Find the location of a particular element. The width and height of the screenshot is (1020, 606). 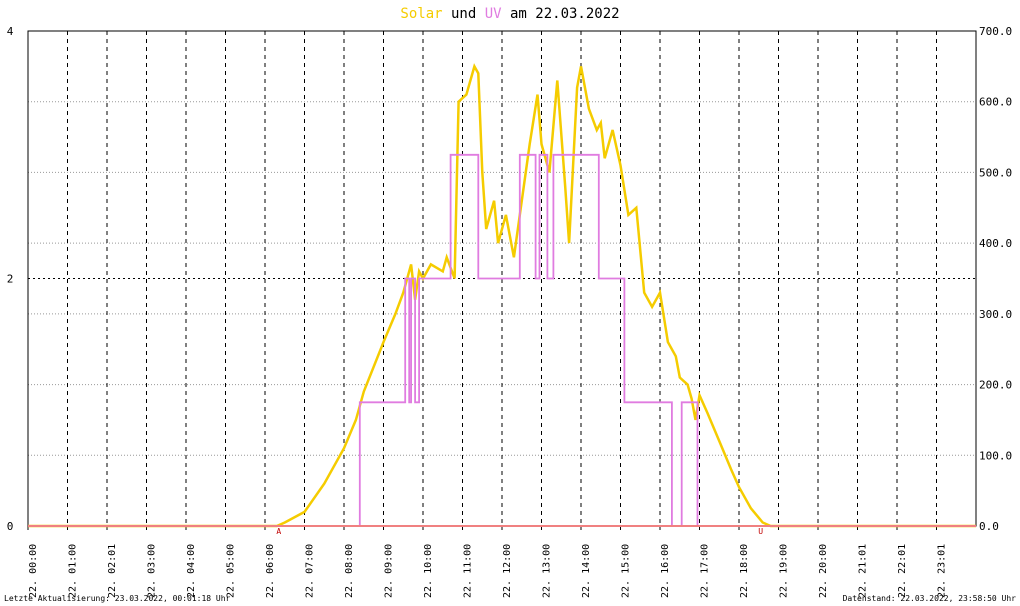

y2-tick-label: 100.0 is located at coordinates (995, 455).